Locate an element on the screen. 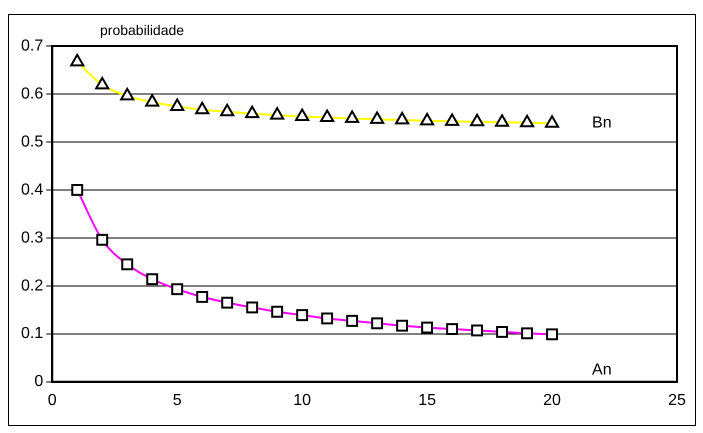 The width and height of the screenshot is (703, 433). x-tick-label: 0 is located at coordinates (52, 400).